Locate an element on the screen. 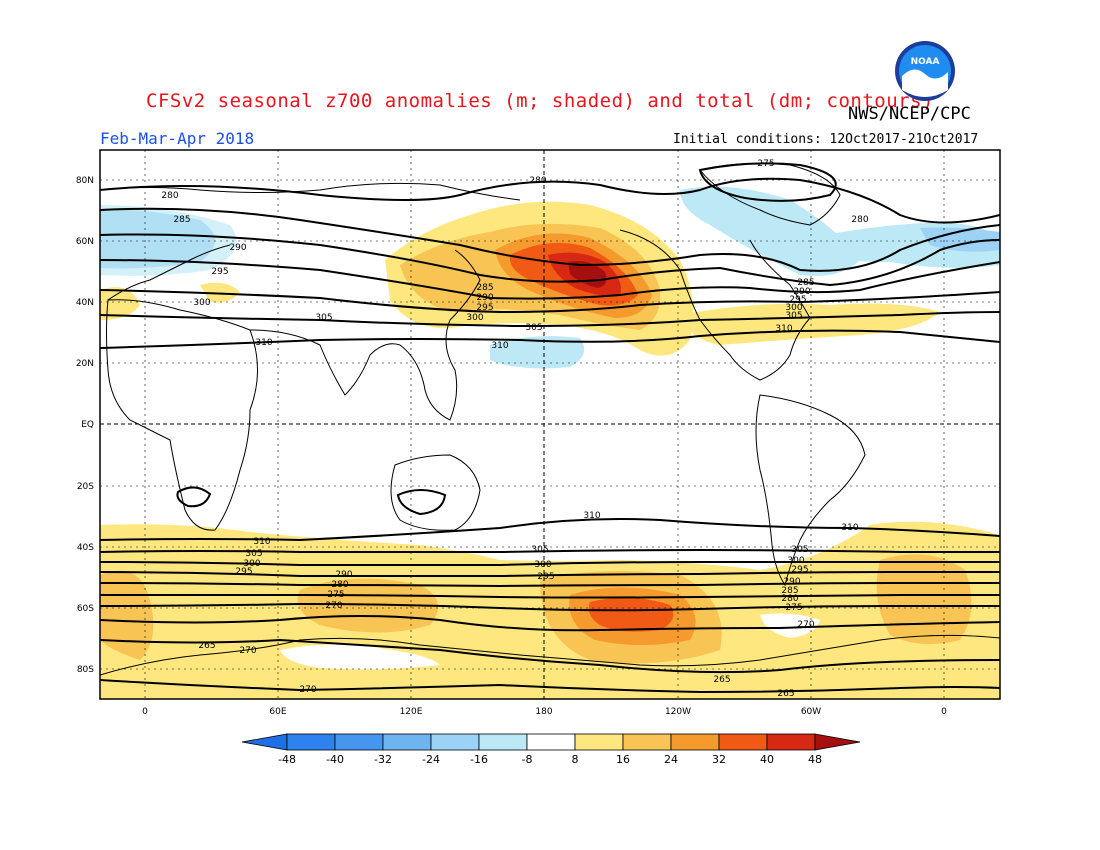 The width and height of the screenshot is (1100, 850). anomaly-pac-neg is located at coordinates (537, 352).